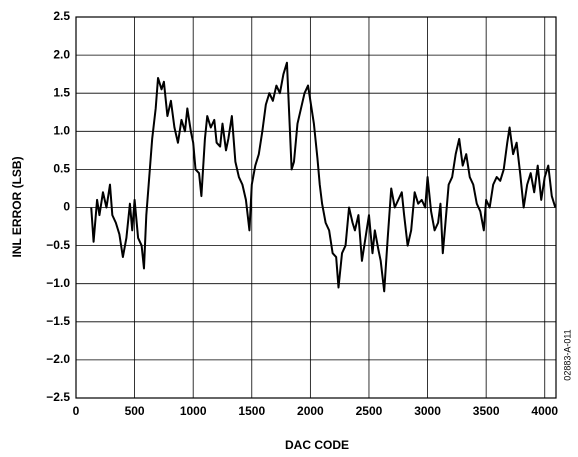 The height and width of the screenshot is (457, 578). I want to click on x-tick-label: 2000, so click(310, 411).